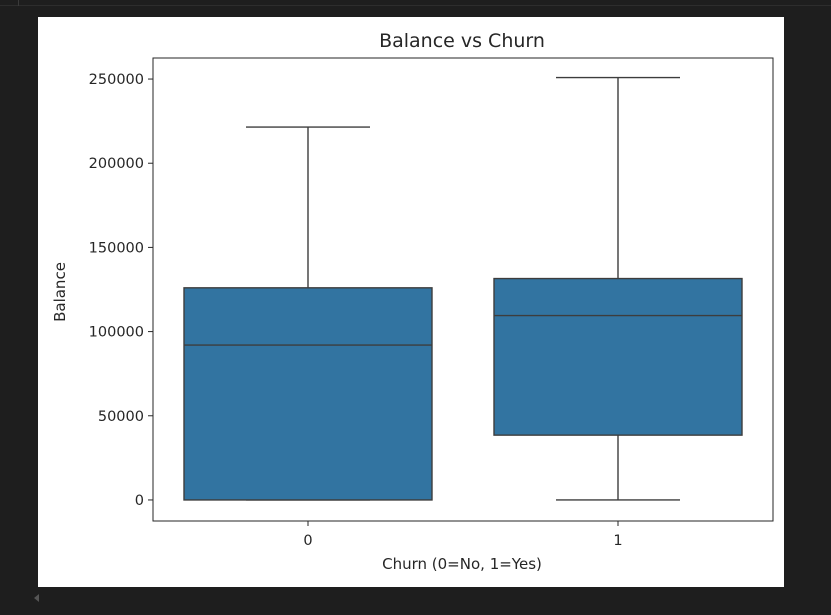 The height and width of the screenshot is (615, 831). What do you see at coordinates (121, 290) in the screenshot?
I see `y-axis-ticks: 0 50000 100000 150000 200000 250000` at bounding box center [121, 290].